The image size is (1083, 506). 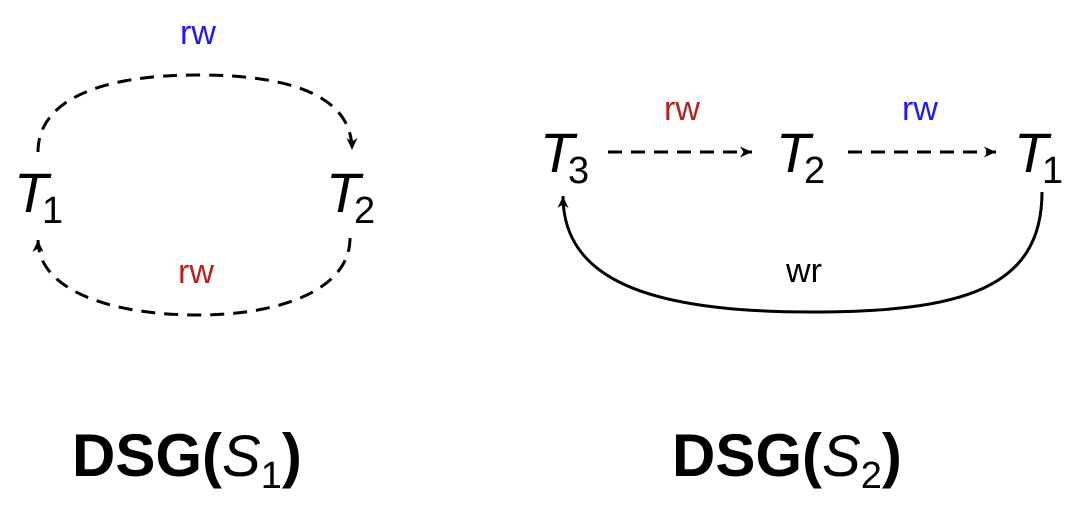 I want to click on caption-dsg-s2: DSG(S2), so click(x=787, y=459).